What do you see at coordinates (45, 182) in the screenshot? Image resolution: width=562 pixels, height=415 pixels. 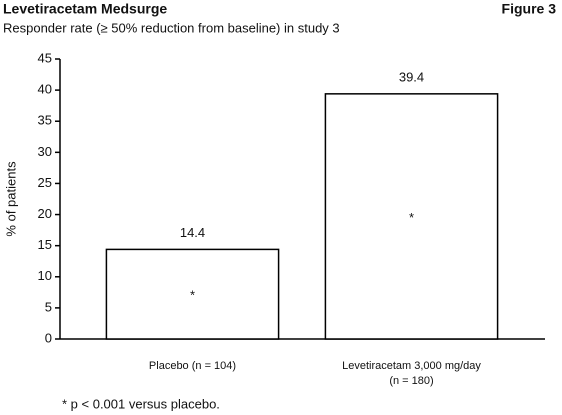 I see `y-tick-label: 25` at bounding box center [45, 182].